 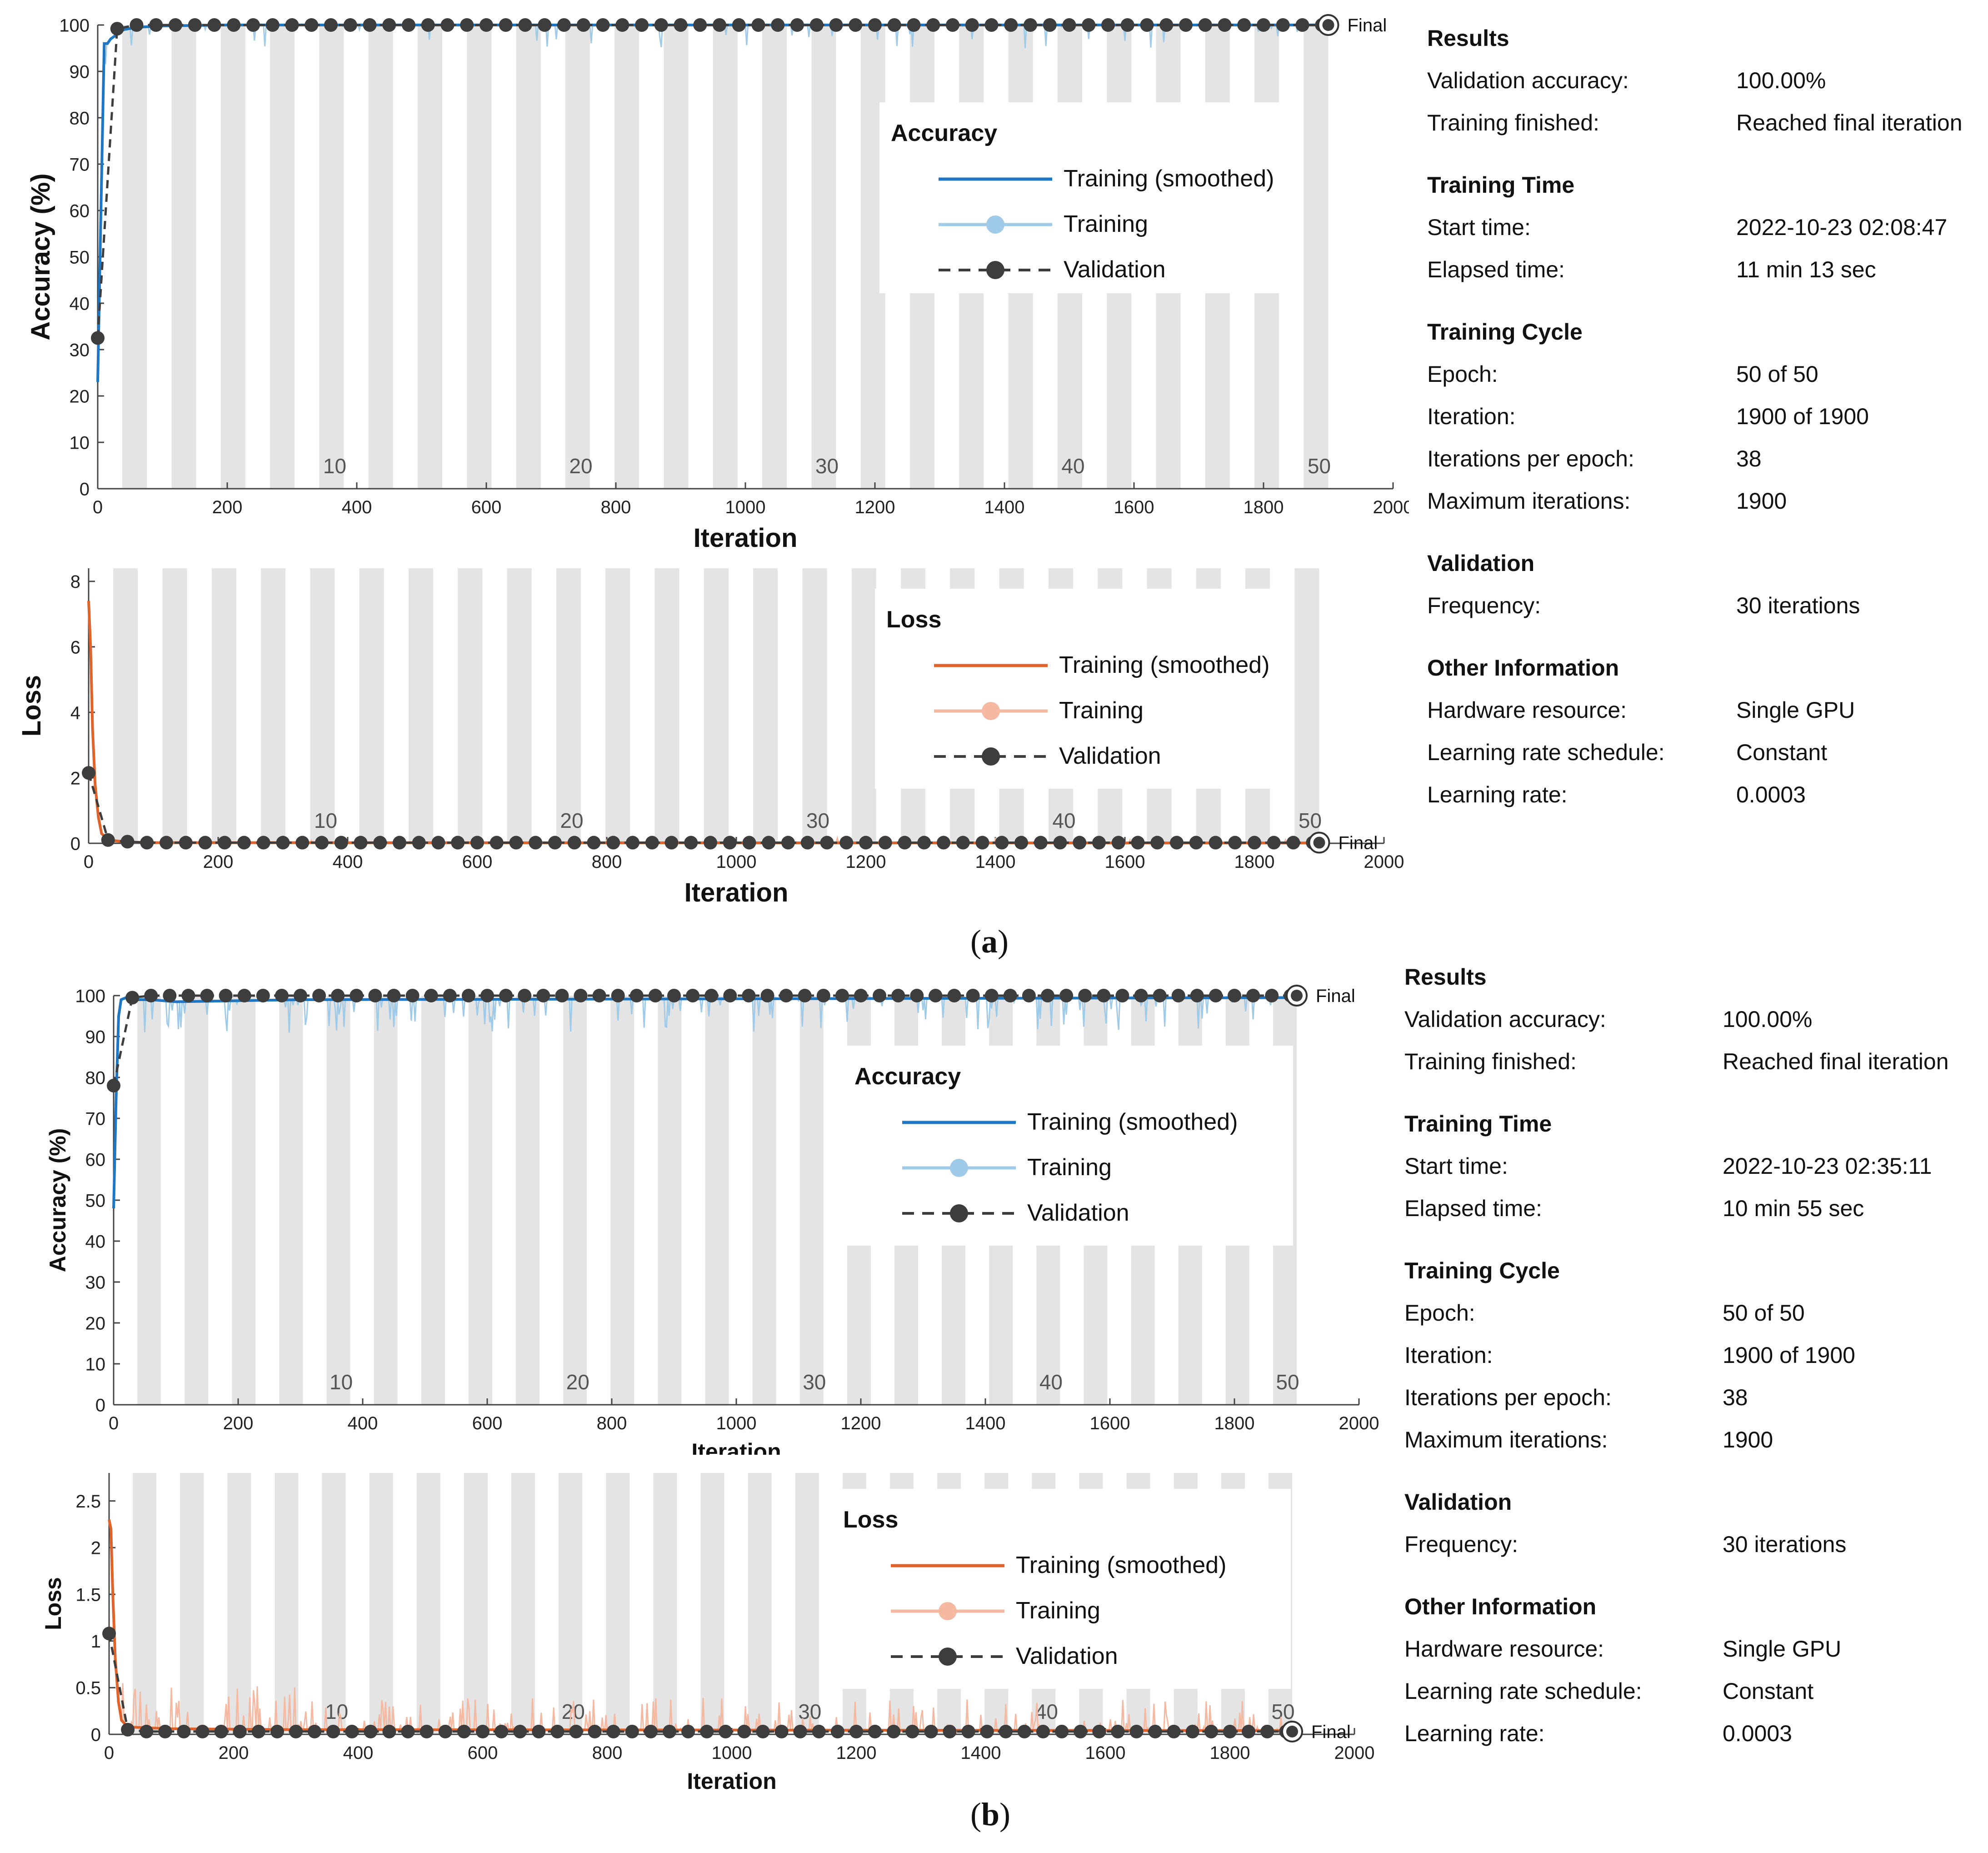 What do you see at coordinates (1827, 1166) in the screenshot?
I see `info-value: 2022-10-23 02:35:11` at bounding box center [1827, 1166].